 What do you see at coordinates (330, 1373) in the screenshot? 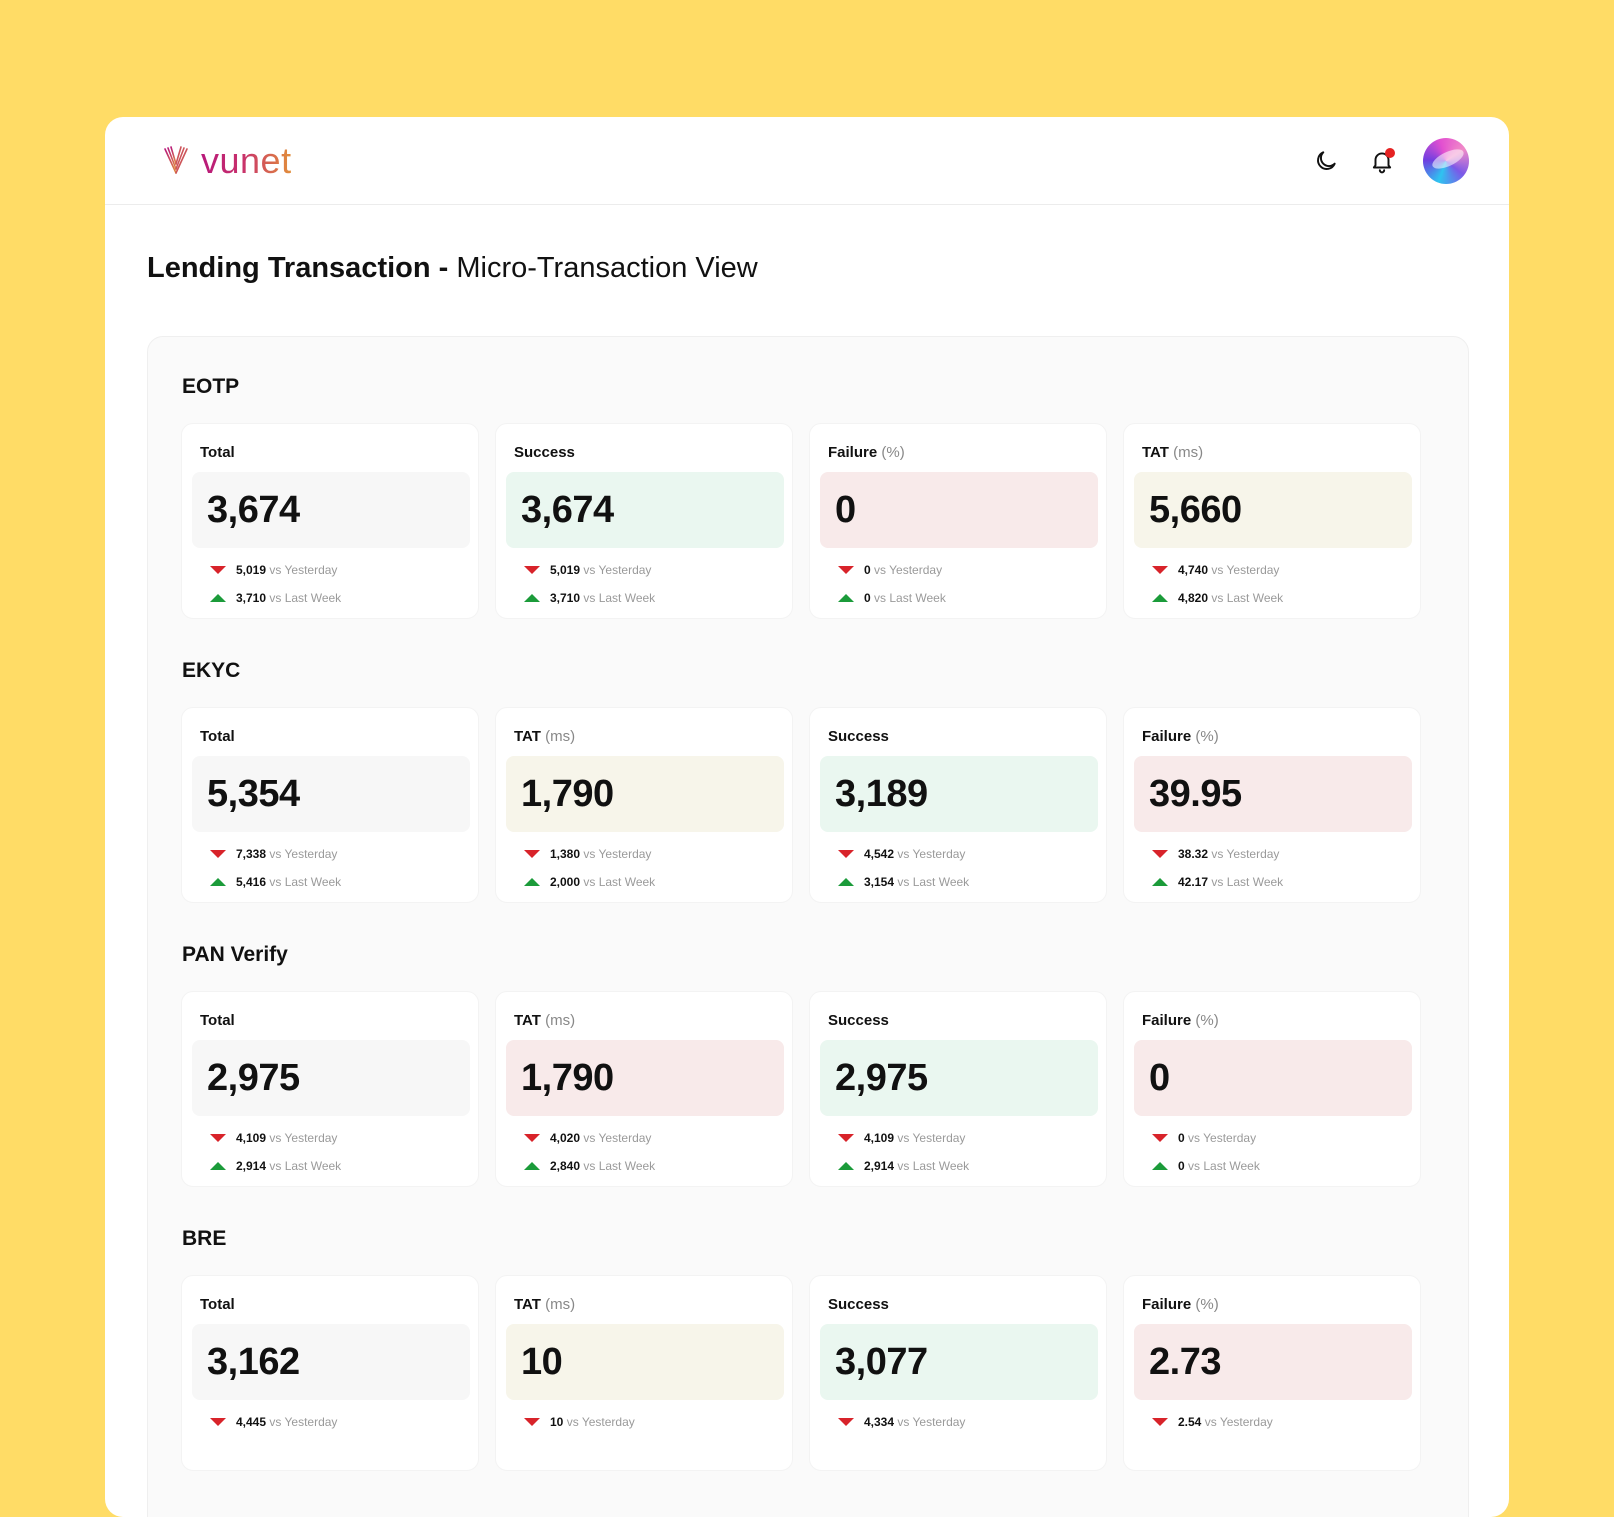
I see `metric-card-total: Total 3,162 4,445 vs Yesterday` at bounding box center [330, 1373].